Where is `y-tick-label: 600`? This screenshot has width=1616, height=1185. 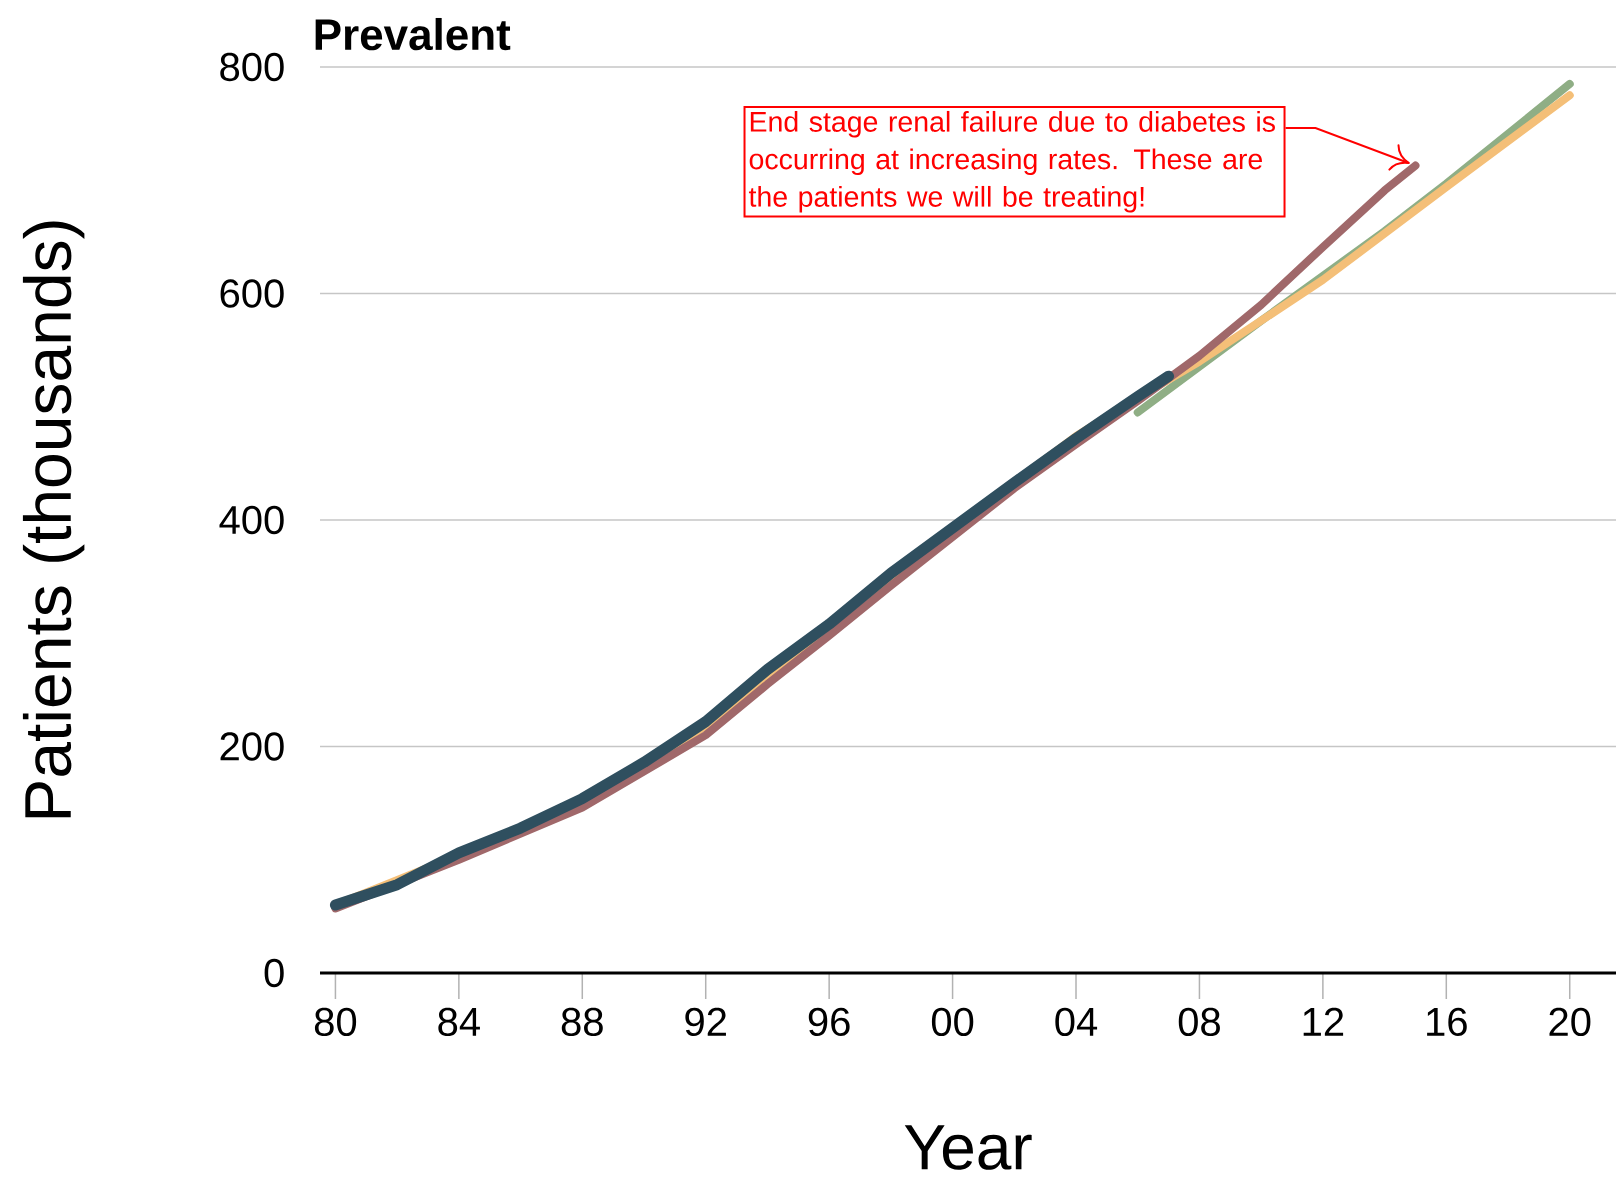 y-tick-label: 600 is located at coordinates (252, 293).